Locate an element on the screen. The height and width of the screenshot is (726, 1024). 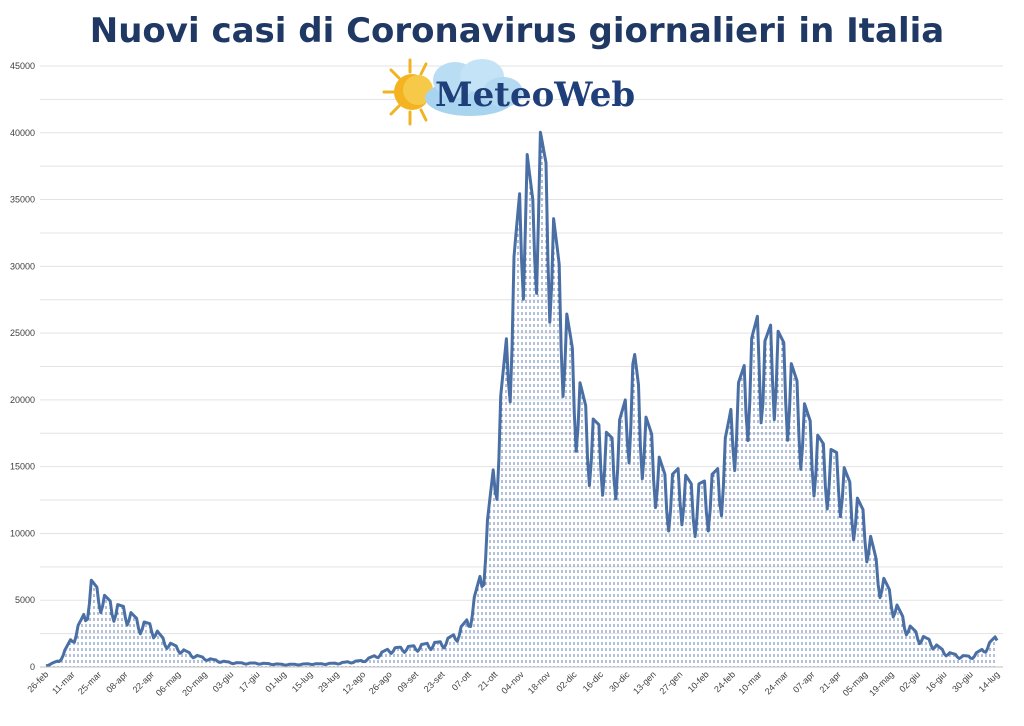
y-tick-label: 15000 is located at coordinates (22, 467).